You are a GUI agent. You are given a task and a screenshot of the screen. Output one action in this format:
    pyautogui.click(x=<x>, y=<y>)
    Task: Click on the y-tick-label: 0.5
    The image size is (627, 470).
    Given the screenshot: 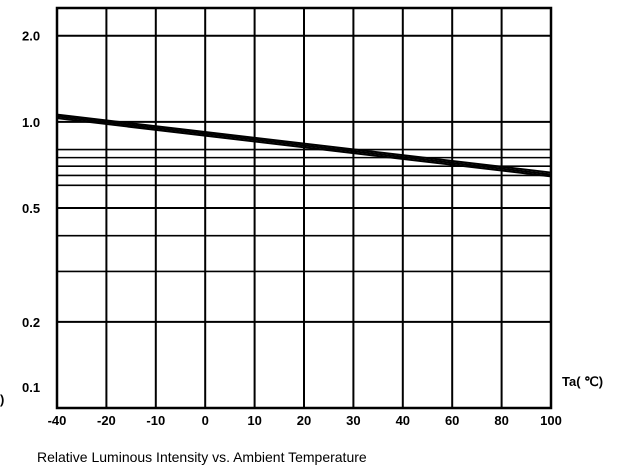 What is the action you would take?
    pyautogui.click(x=31, y=208)
    